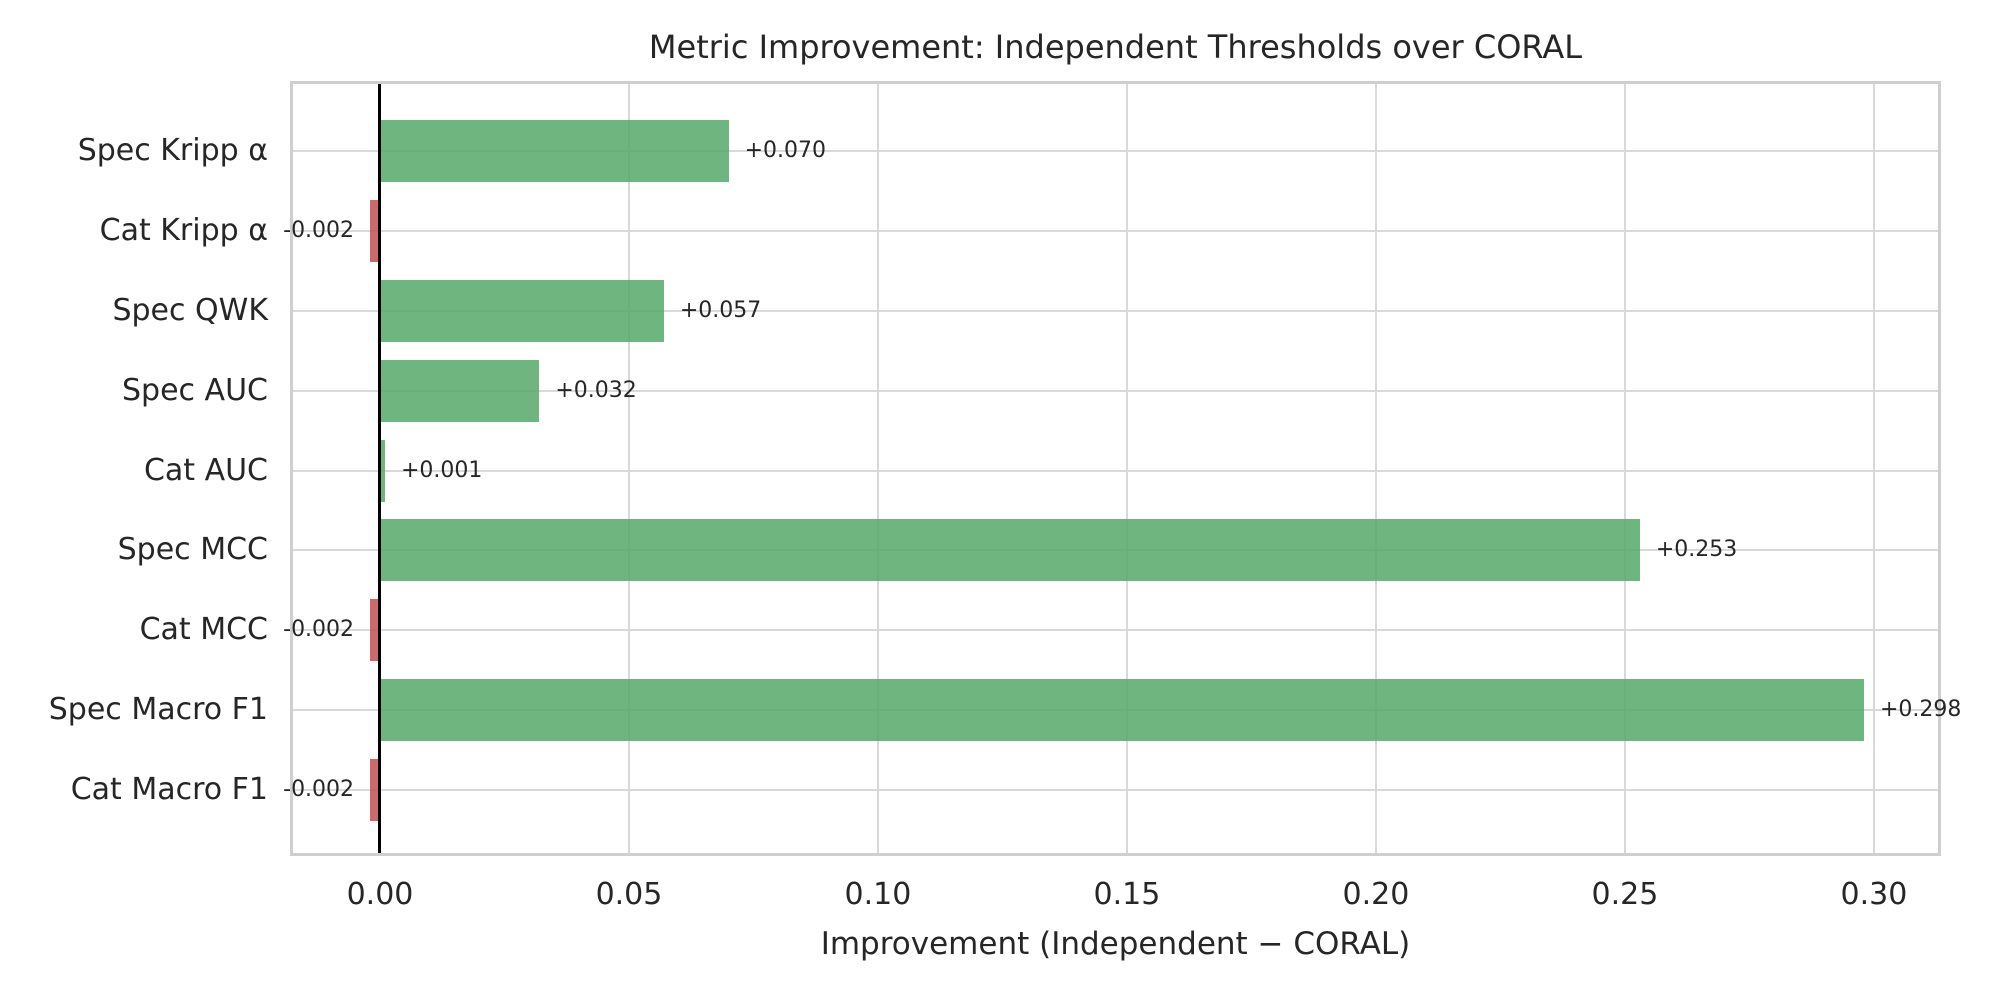  I want to click on bar-spec-macro-f1, so click(1121, 710).